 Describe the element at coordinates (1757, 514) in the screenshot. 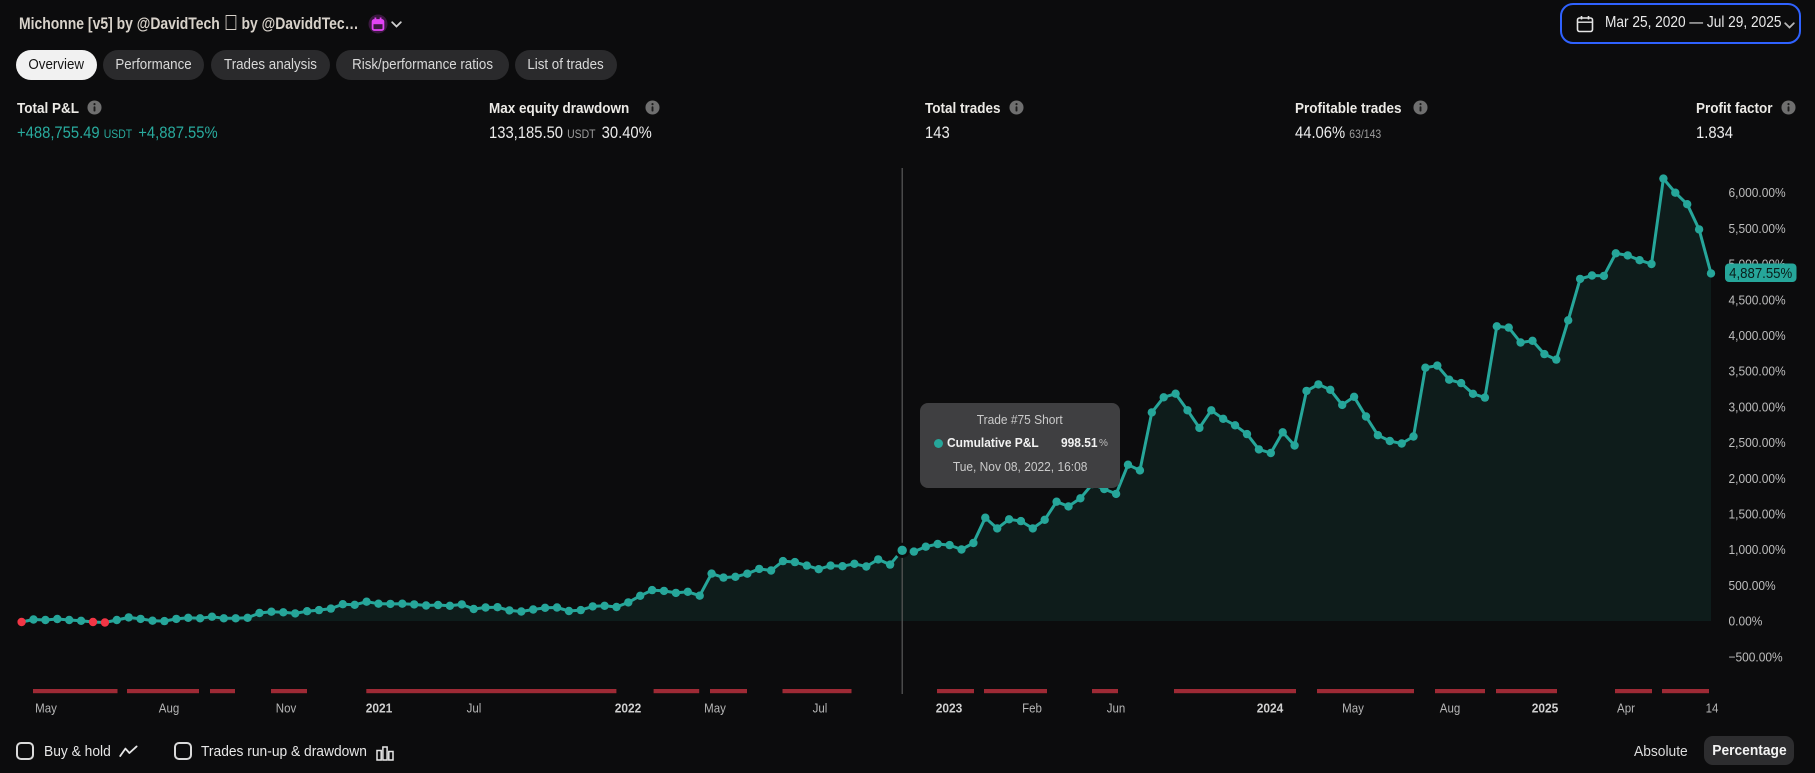

I see `svg-text: 1,500.00%` at that location.